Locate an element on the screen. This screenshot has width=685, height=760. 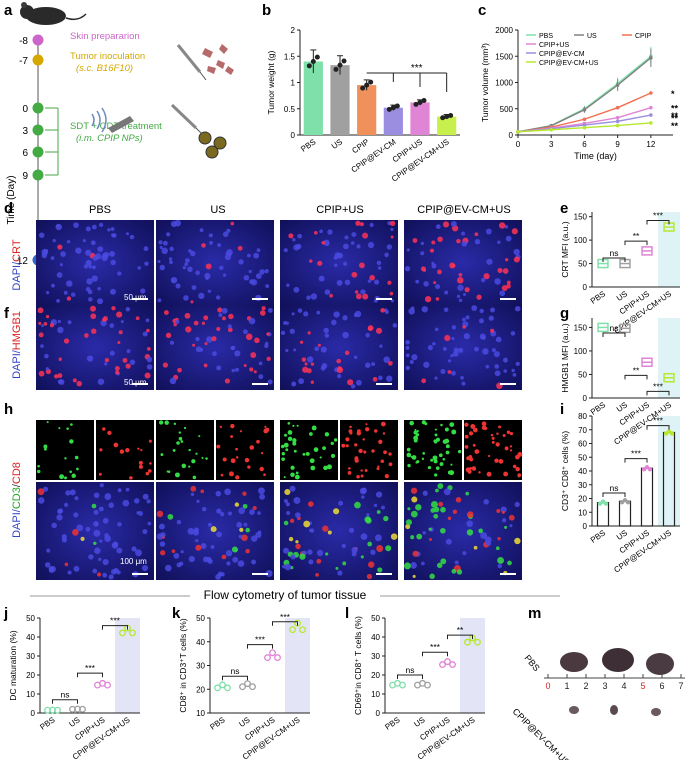
tumor-photos-treated is located at coordinates (615, 710).